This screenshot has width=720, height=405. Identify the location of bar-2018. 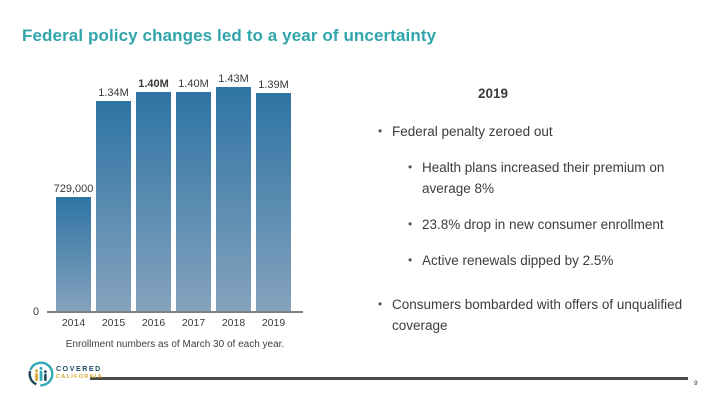
(233, 199).